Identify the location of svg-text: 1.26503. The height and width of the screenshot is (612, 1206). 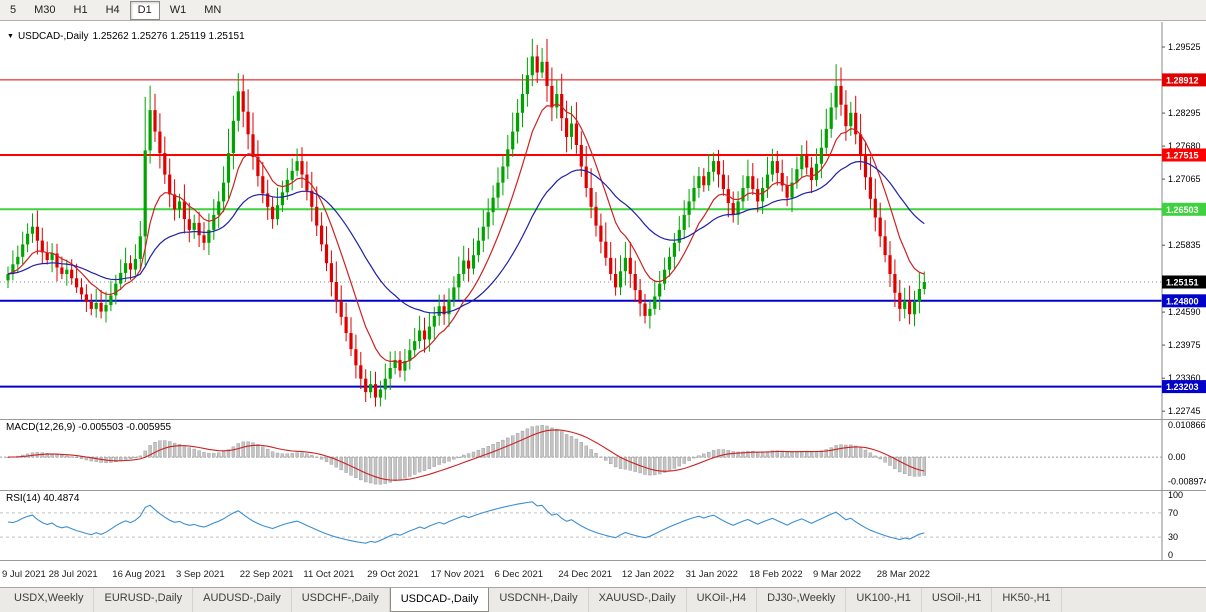
(1182, 210).